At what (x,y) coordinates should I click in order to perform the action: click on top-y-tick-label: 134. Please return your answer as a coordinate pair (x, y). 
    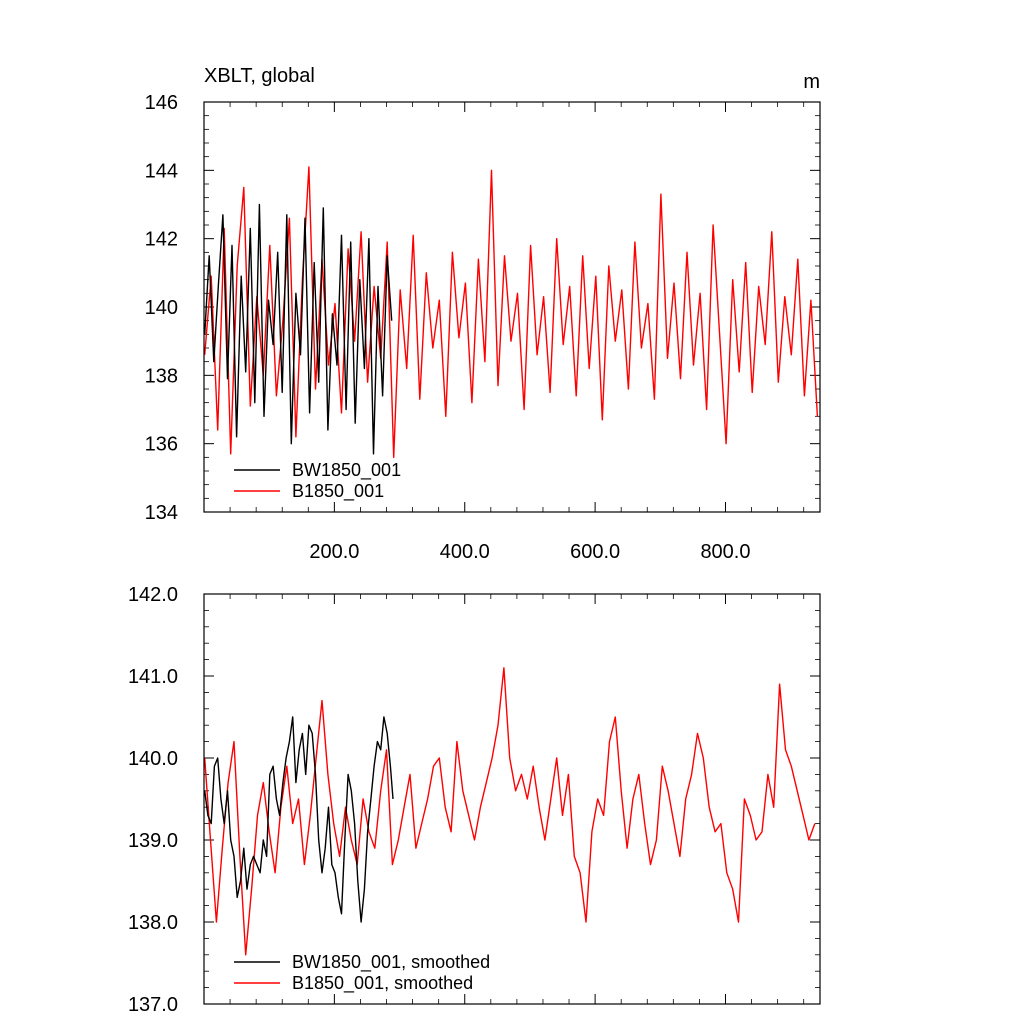
    Looking at the image, I should click on (161, 513).